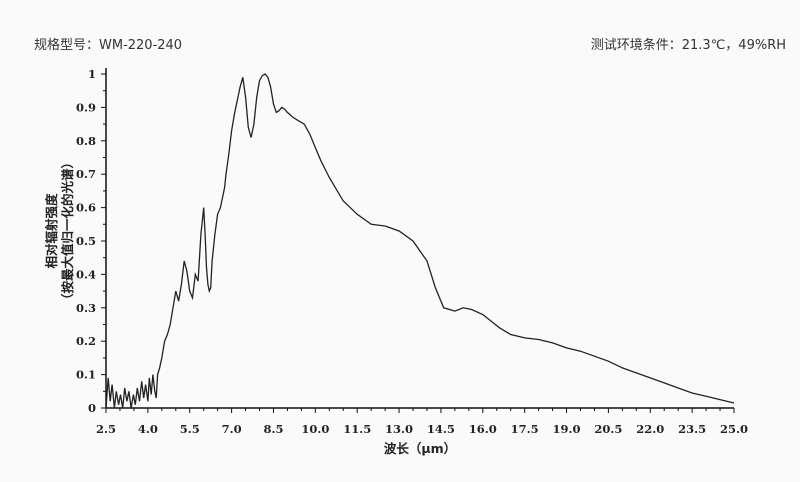 Image resolution: width=800 pixels, height=482 pixels. I want to click on y-tick-label: 0.1, so click(86, 375).